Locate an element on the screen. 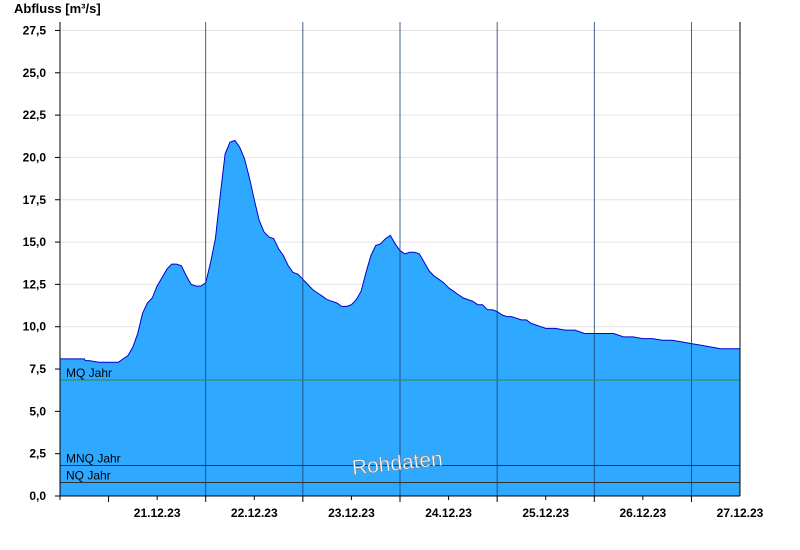 The image size is (800, 550). x-tick-label: 26.12.23 is located at coordinates (642, 513).